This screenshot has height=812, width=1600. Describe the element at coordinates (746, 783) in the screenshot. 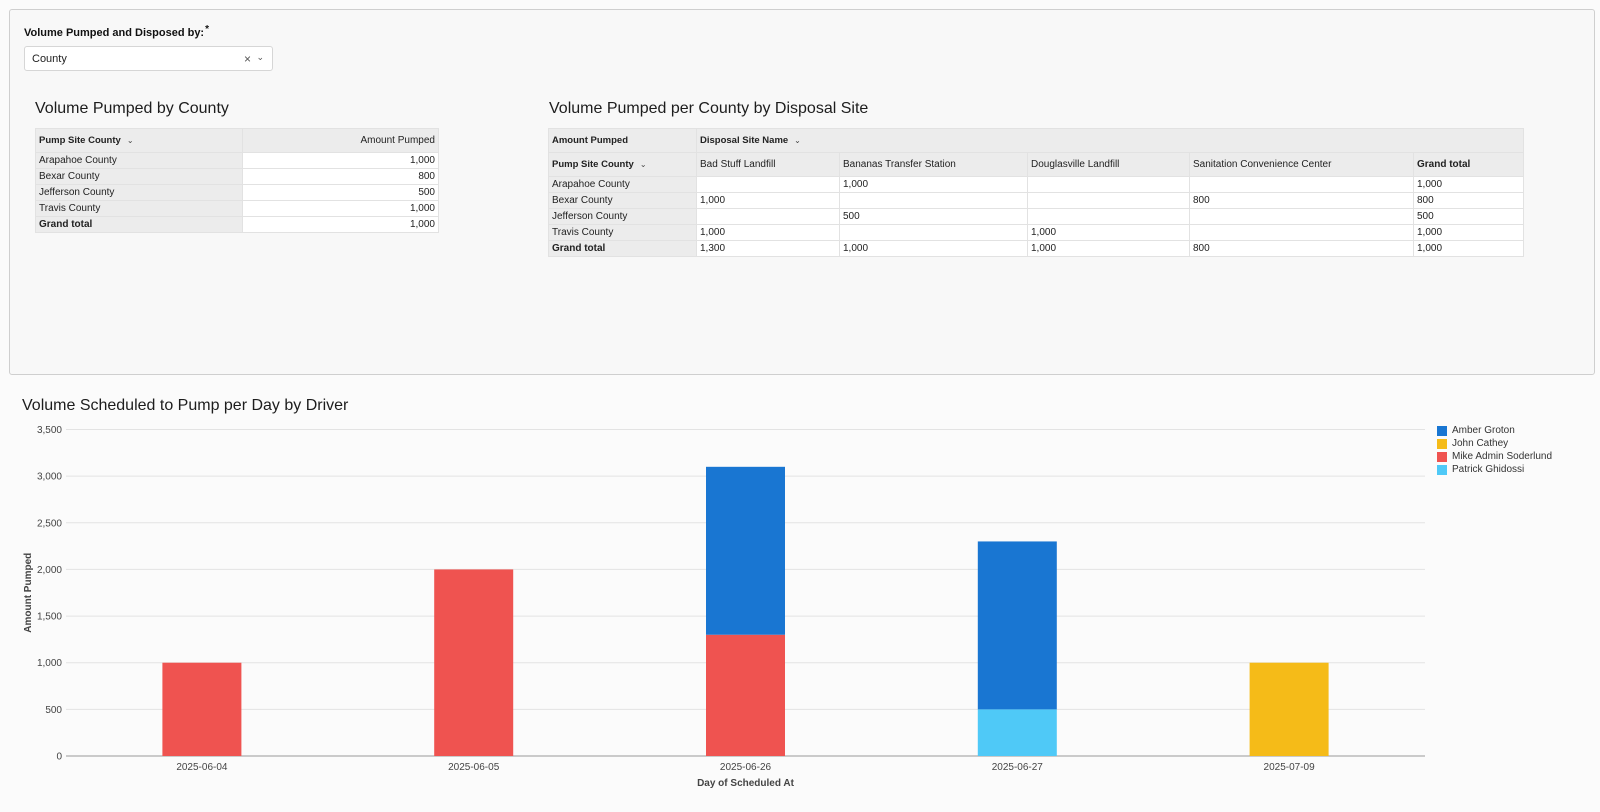

I see `x-axis-label: Day of Scheduled At` at that location.